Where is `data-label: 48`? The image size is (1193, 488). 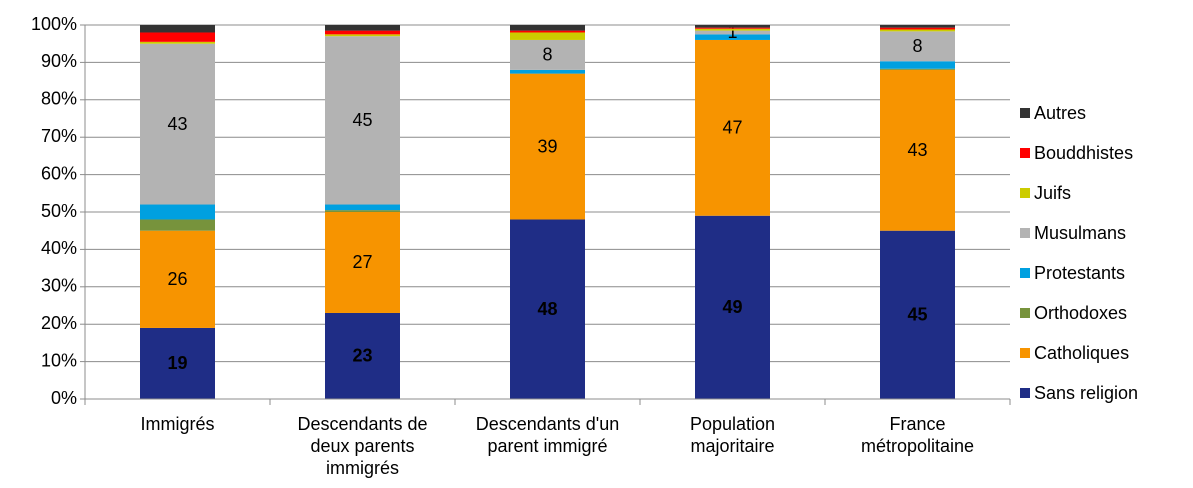 data-label: 48 is located at coordinates (547, 309).